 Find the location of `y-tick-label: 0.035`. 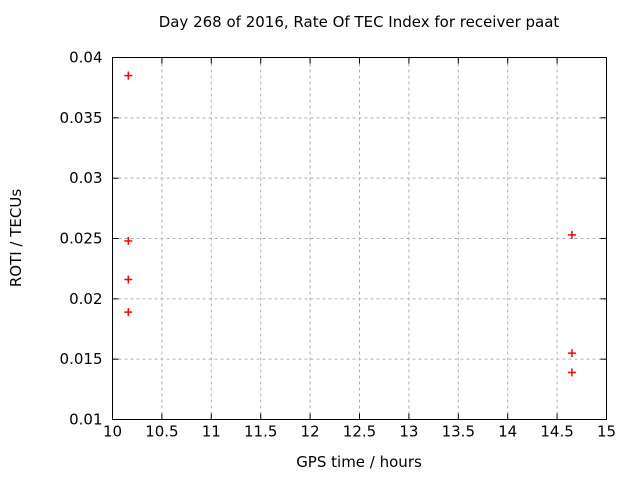

y-tick-label: 0.035 is located at coordinates (81, 118).